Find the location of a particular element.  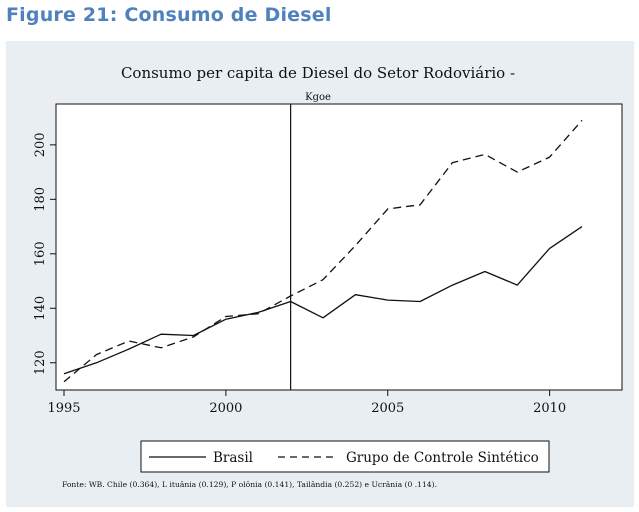

x-tick-label: 1995 is located at coordinates (63, 408).